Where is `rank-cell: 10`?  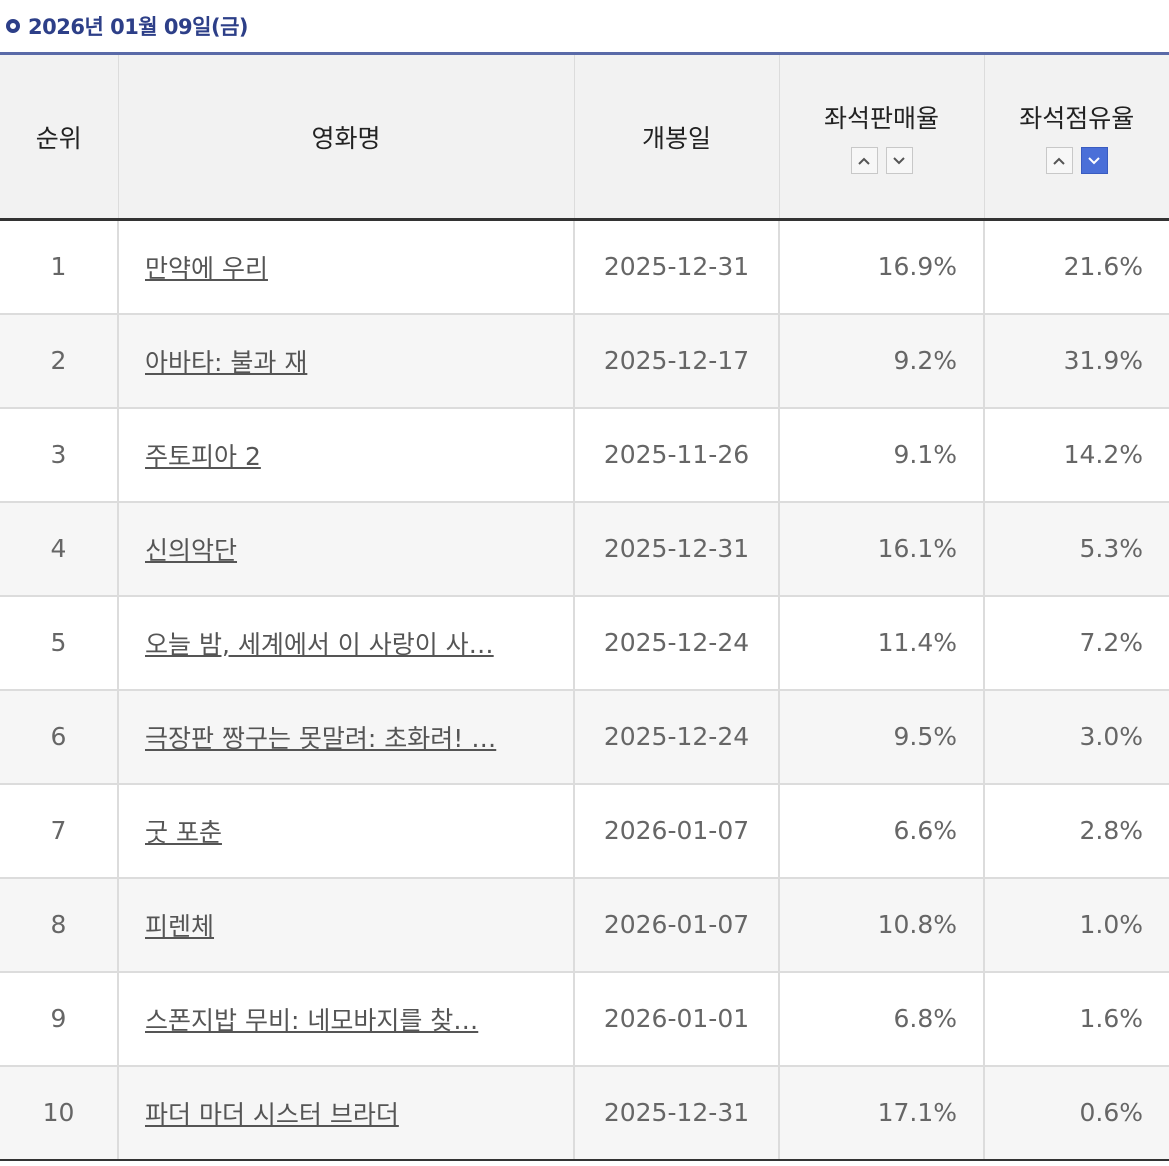
rank-cell: 10 is located at coordinates (59, 1113).